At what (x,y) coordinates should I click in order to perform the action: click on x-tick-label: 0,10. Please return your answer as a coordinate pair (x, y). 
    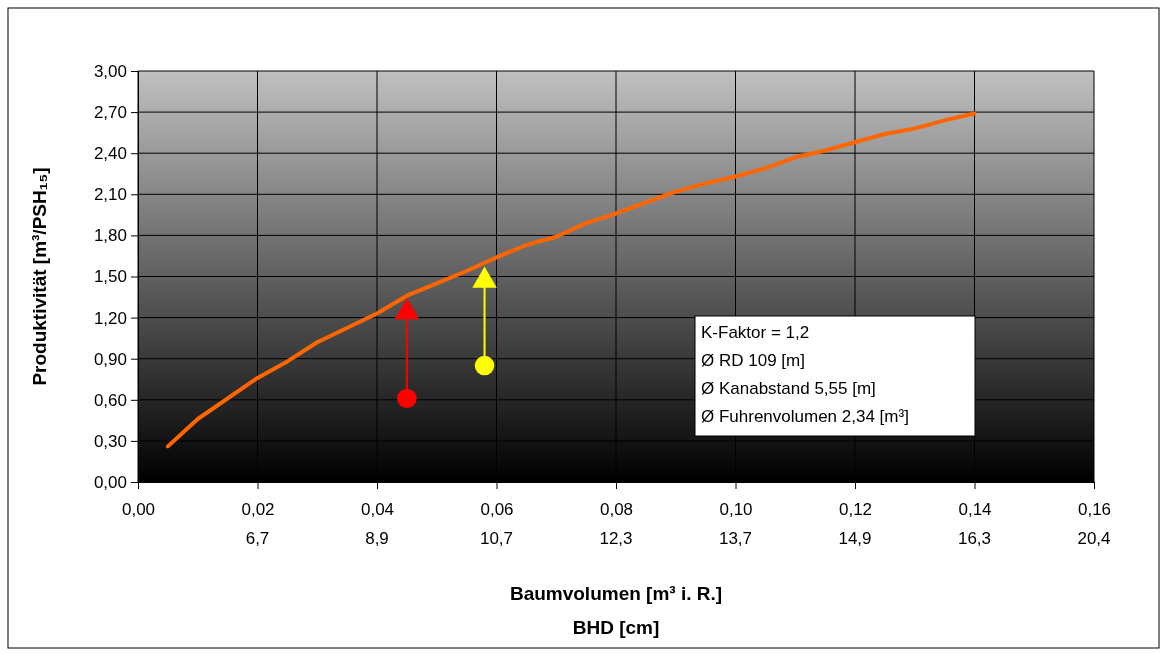
    Looking at the image, I should click on (736, 510).